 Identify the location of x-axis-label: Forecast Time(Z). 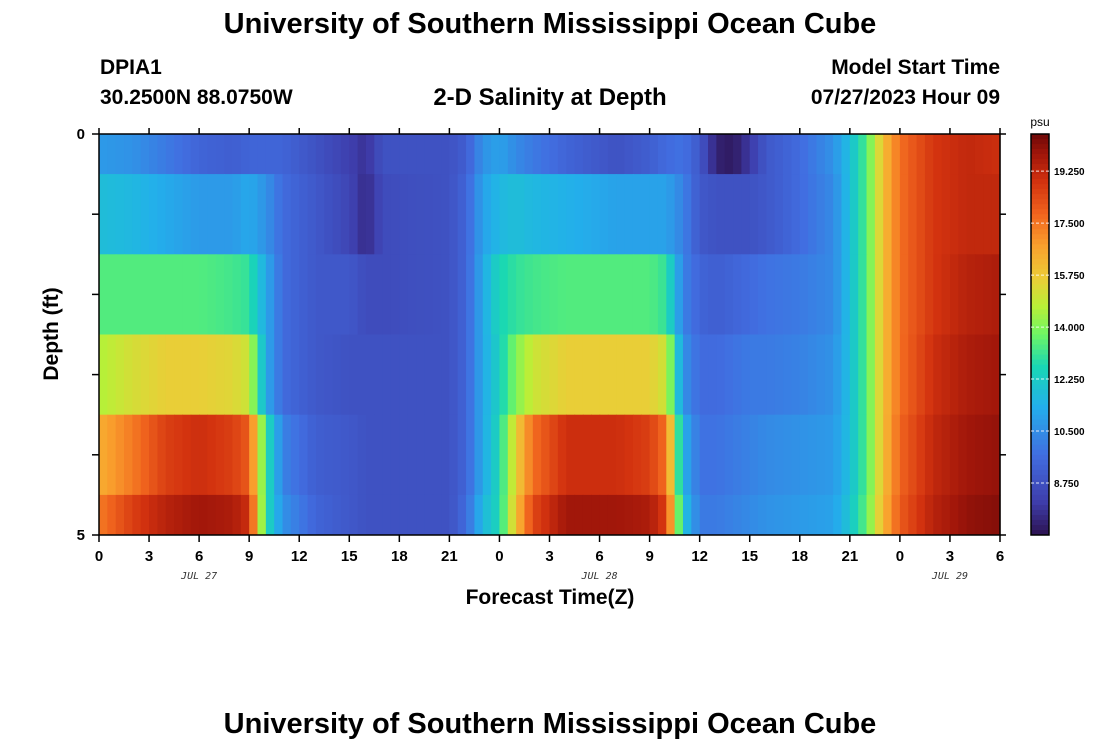
(550, 597).